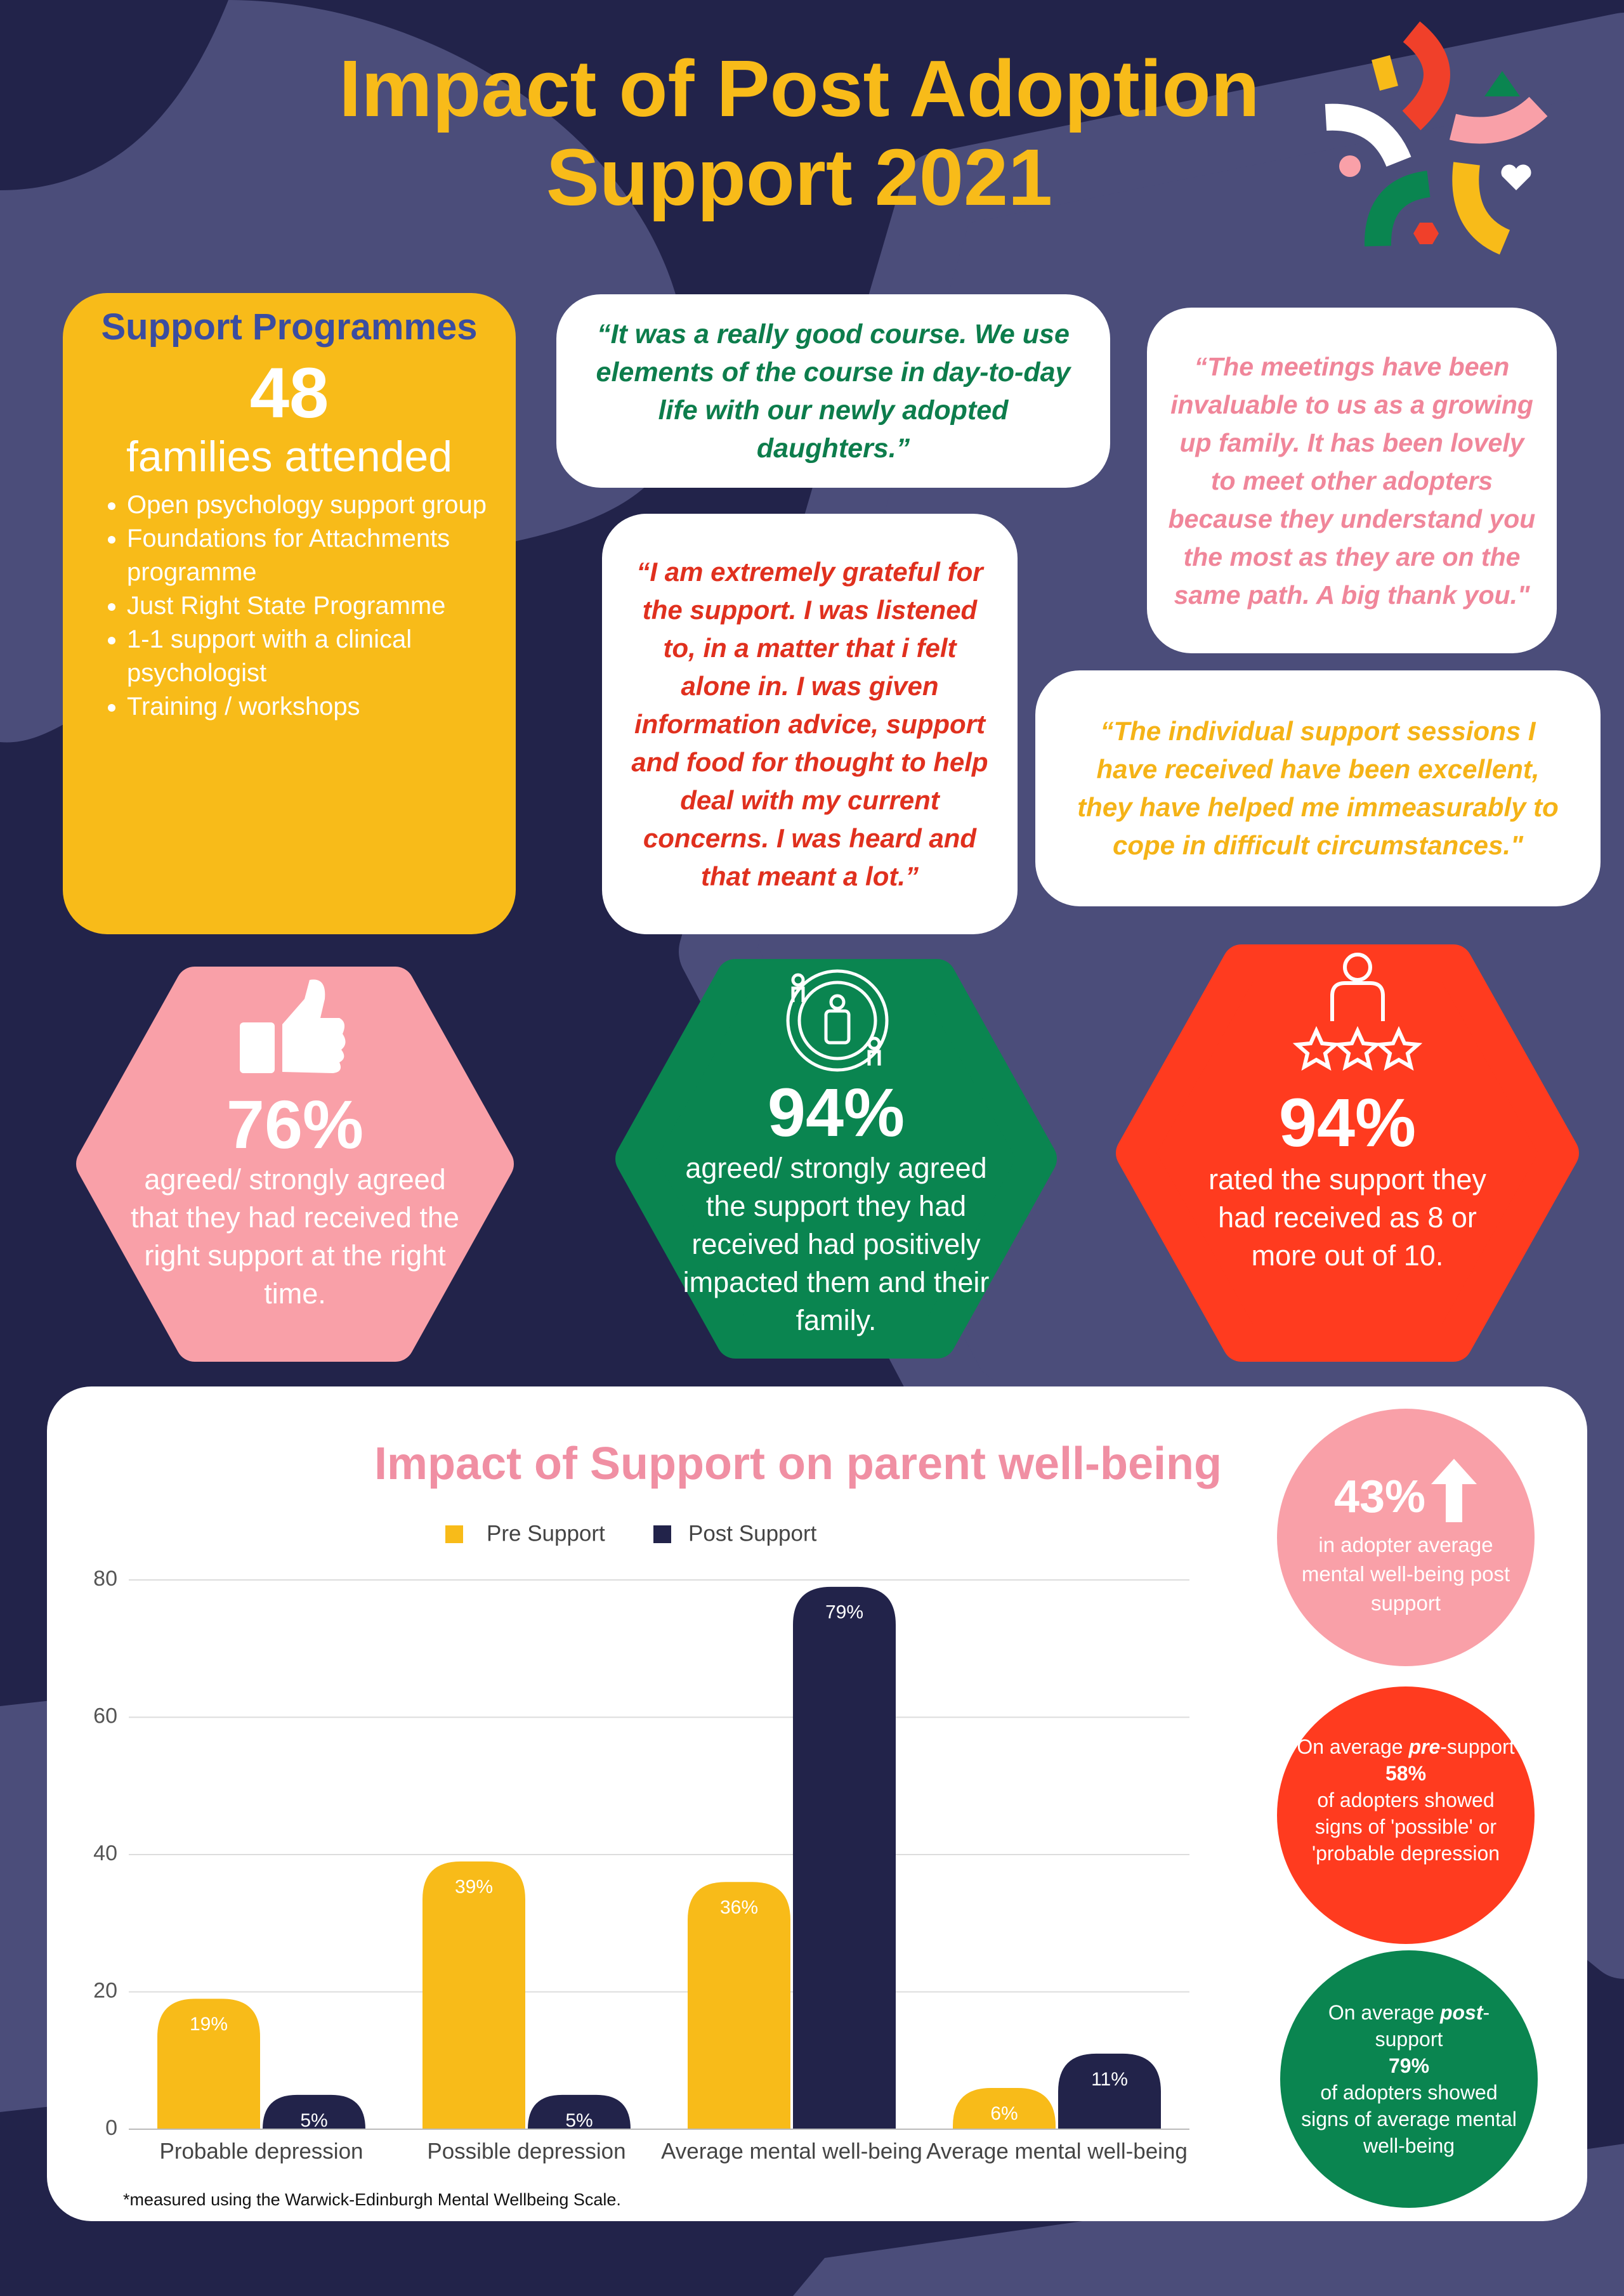 This screenshot has width=1624, height=2296. I want to click on highlight-value: 58%, so click(1406, 1773).